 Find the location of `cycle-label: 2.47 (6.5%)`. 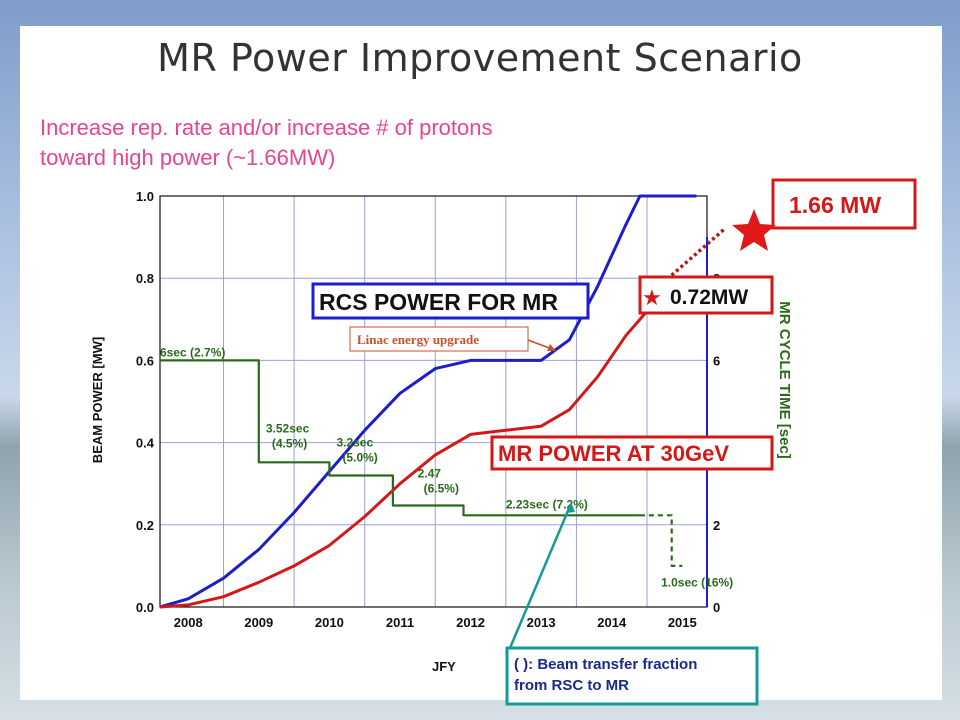

cycle-label: 2.47 (6.5%) is located at coordinates (438, 481).